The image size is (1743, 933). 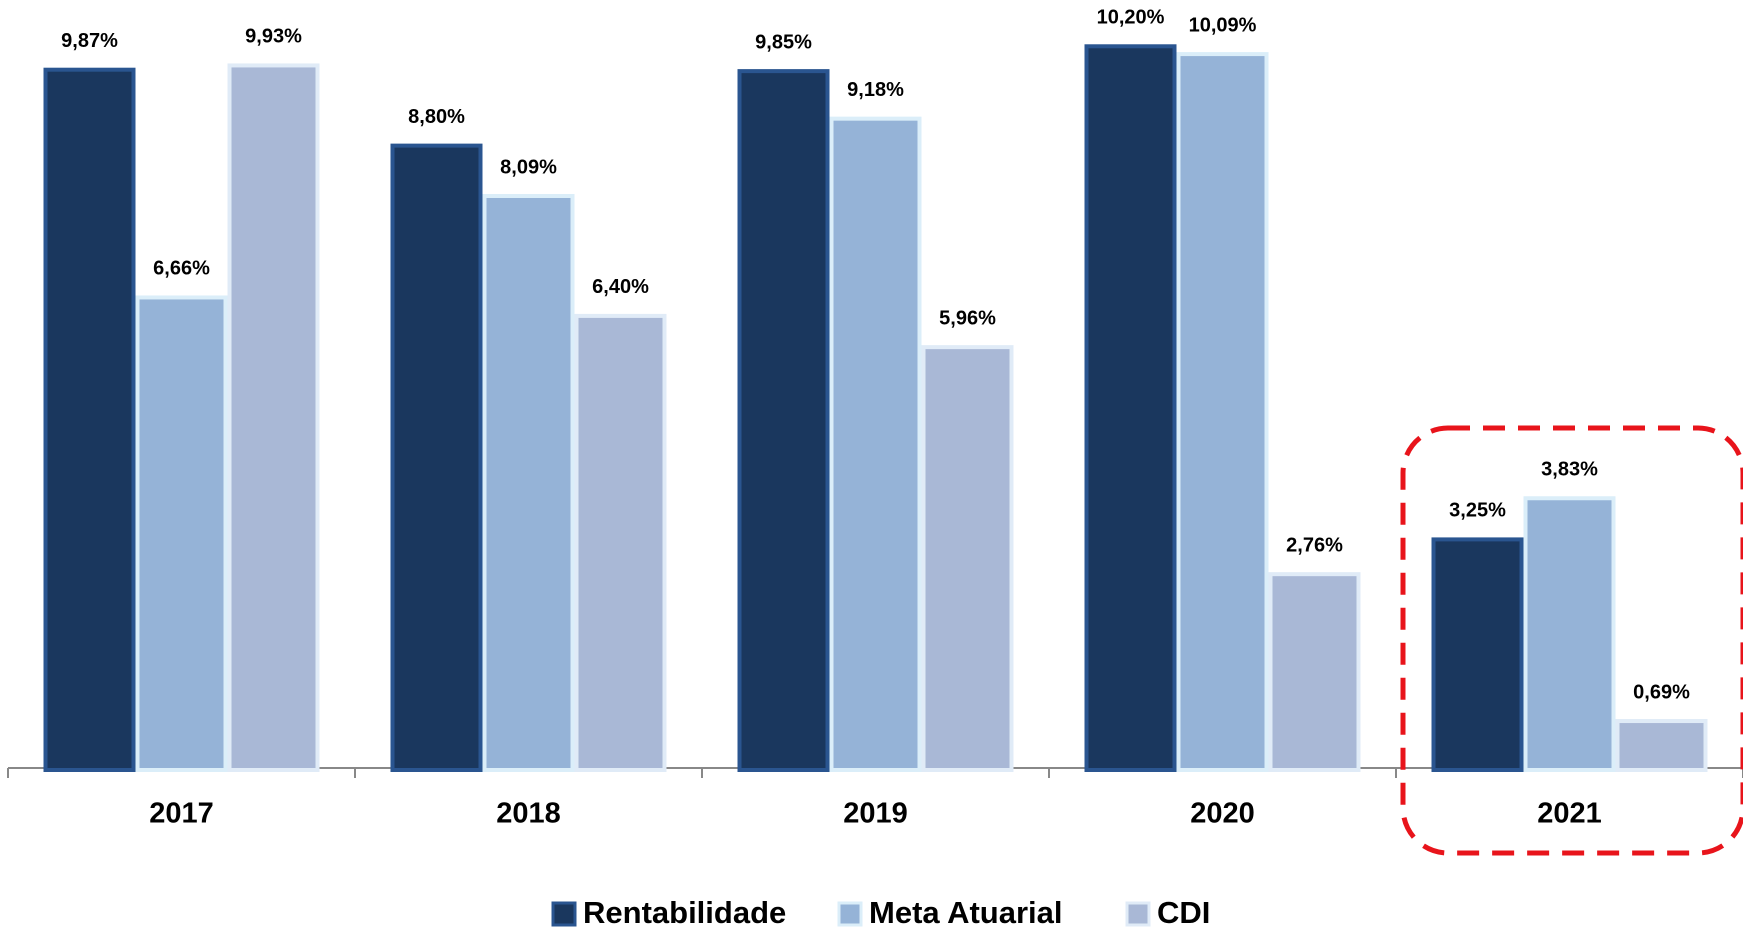 What do you see at coordinates (1569, 470) in the screenshot?
I see `data-label: 3,83%` at bounding box center [1569, 470].